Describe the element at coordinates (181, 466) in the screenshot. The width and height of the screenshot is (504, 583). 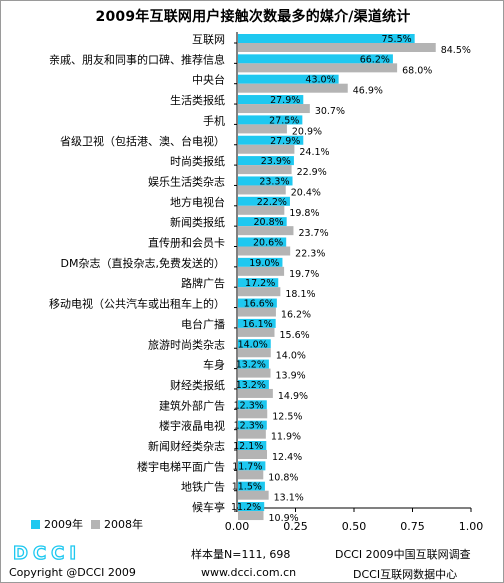
I see `category-label: 楼宇电梯平面广告` at that location.